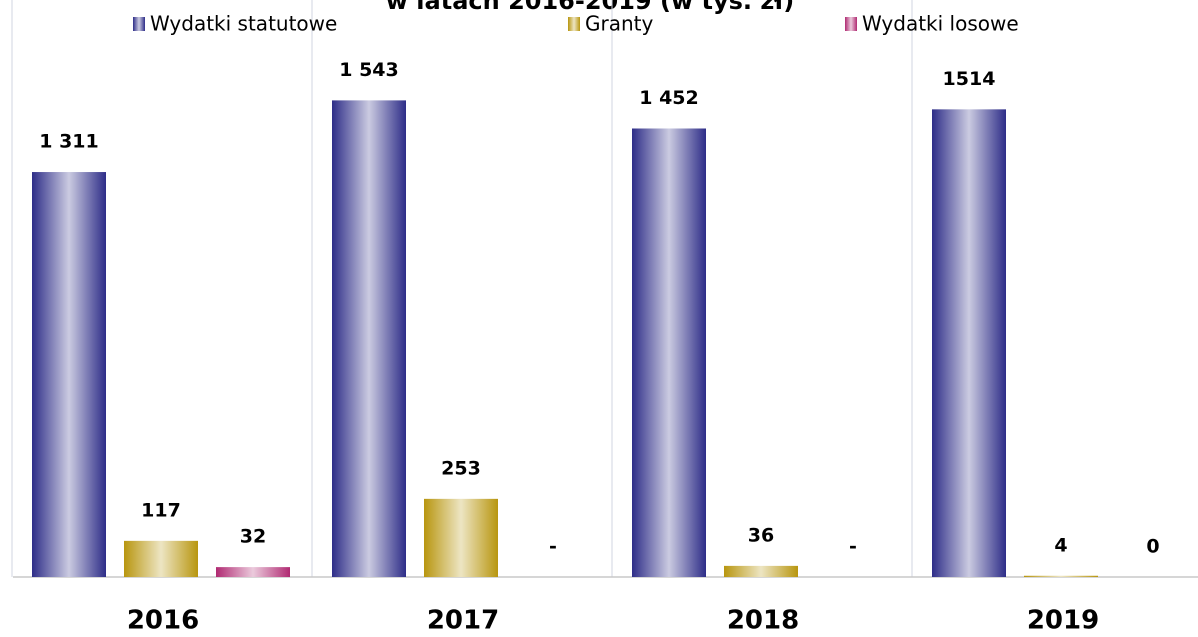 The width and height of the screenshot is (1198, 637). I want to click on x-tick-label: 2019, so click(1063, 621).